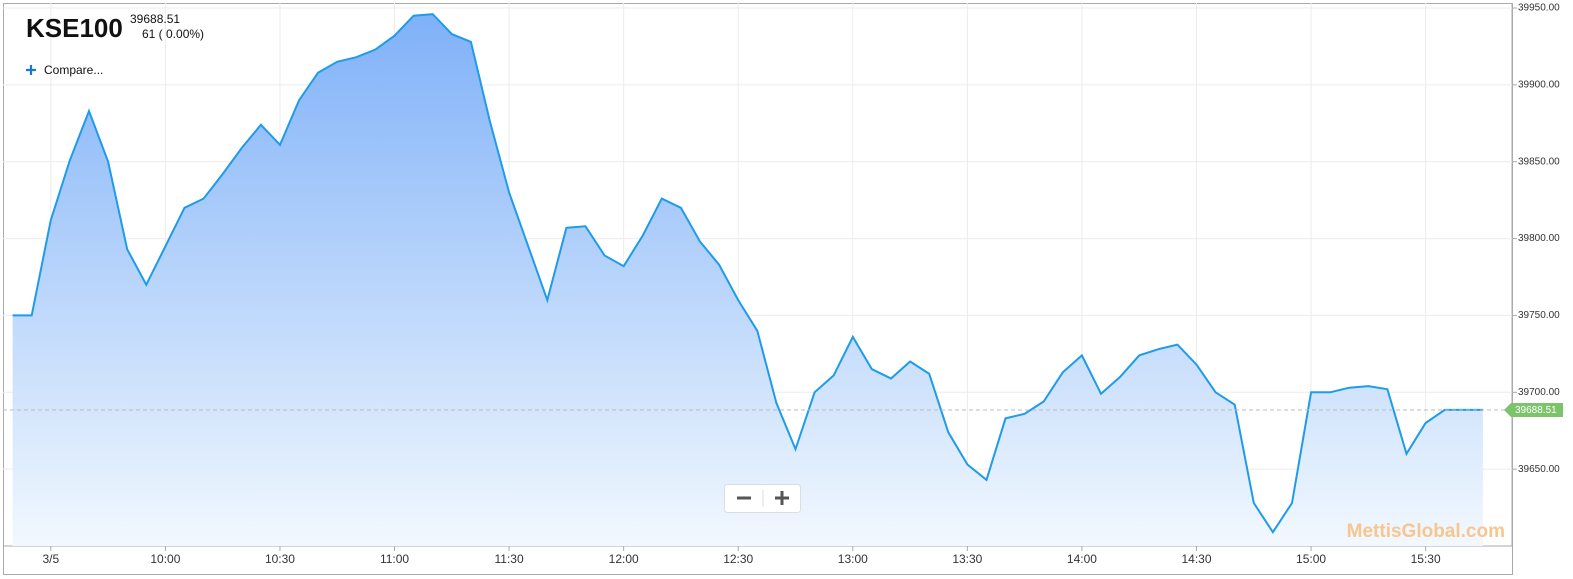 The width and height of the screenshot is (1573, 579). I want to click on zoom-in, so click(782, 498).